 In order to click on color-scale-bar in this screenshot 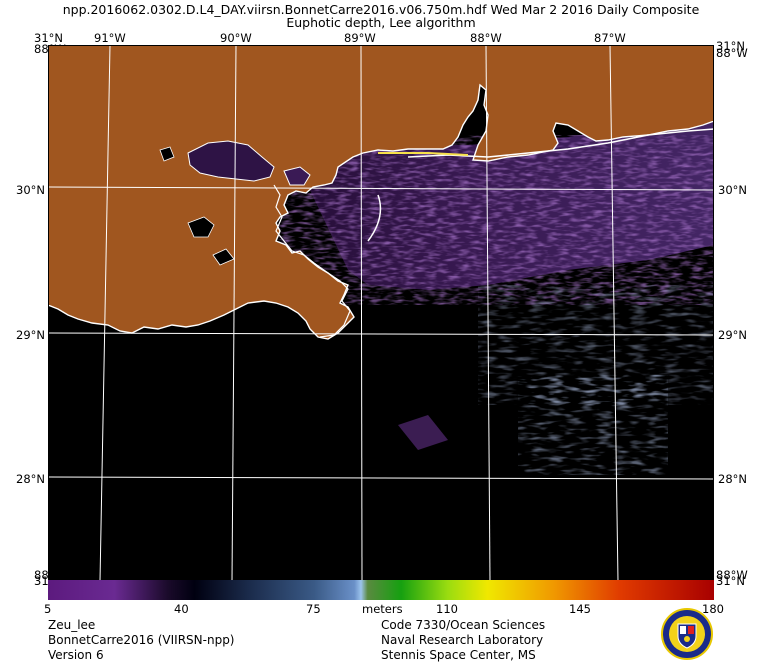, I will do `click(381, 590)`.